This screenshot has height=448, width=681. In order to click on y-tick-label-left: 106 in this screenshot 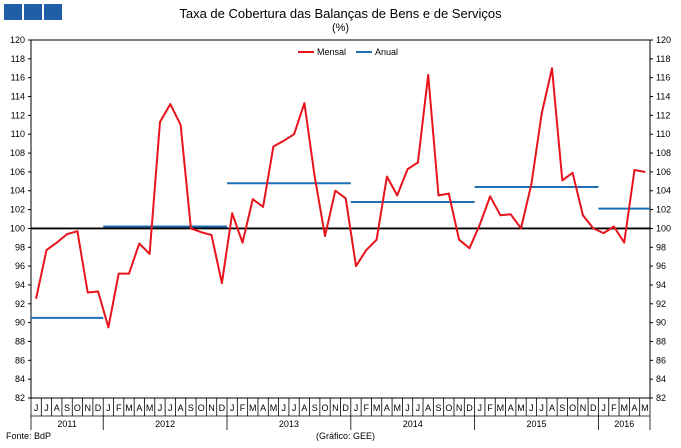, I will do `click(17, 172)`.